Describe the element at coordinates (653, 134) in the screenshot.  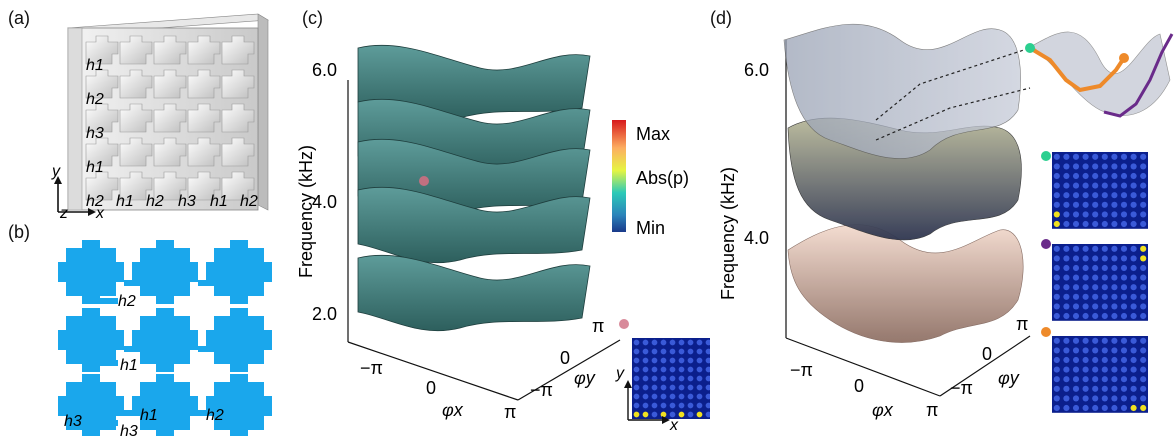
I see `colorbar-max: Max` at that location.